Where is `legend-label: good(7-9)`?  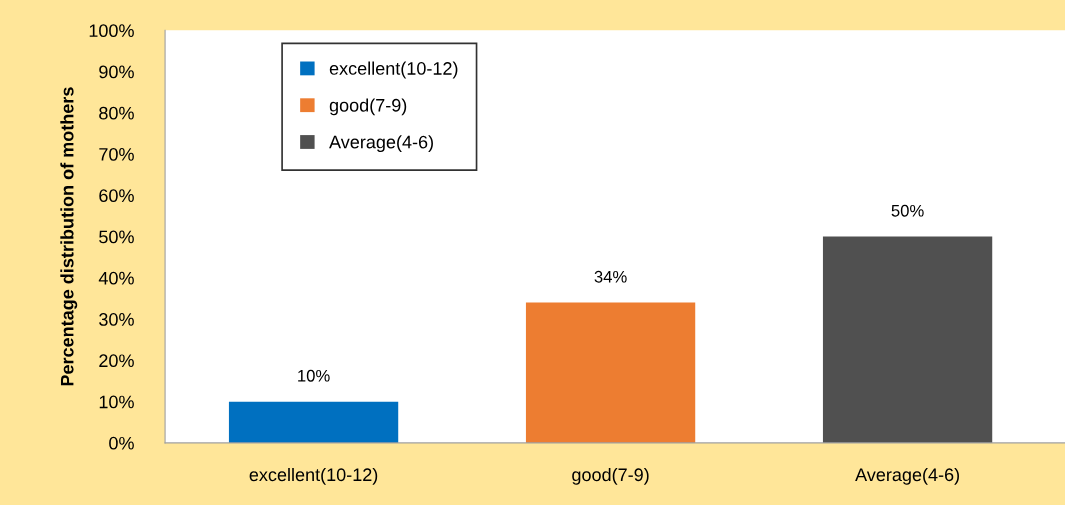
legend-label: good(7-9) is located at coordinates (368, 107).